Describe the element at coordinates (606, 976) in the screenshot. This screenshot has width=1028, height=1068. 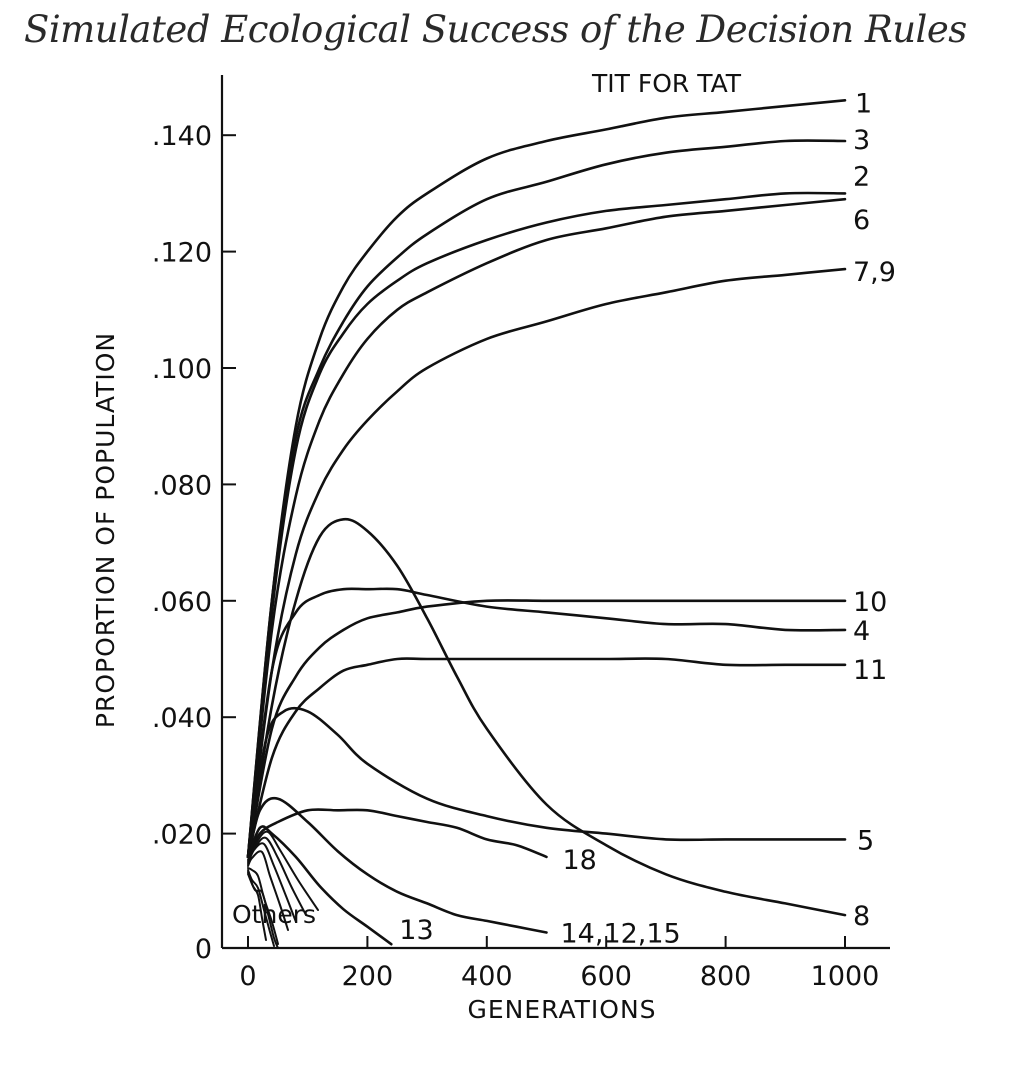
I see `x-tick-label: 600` at that location.